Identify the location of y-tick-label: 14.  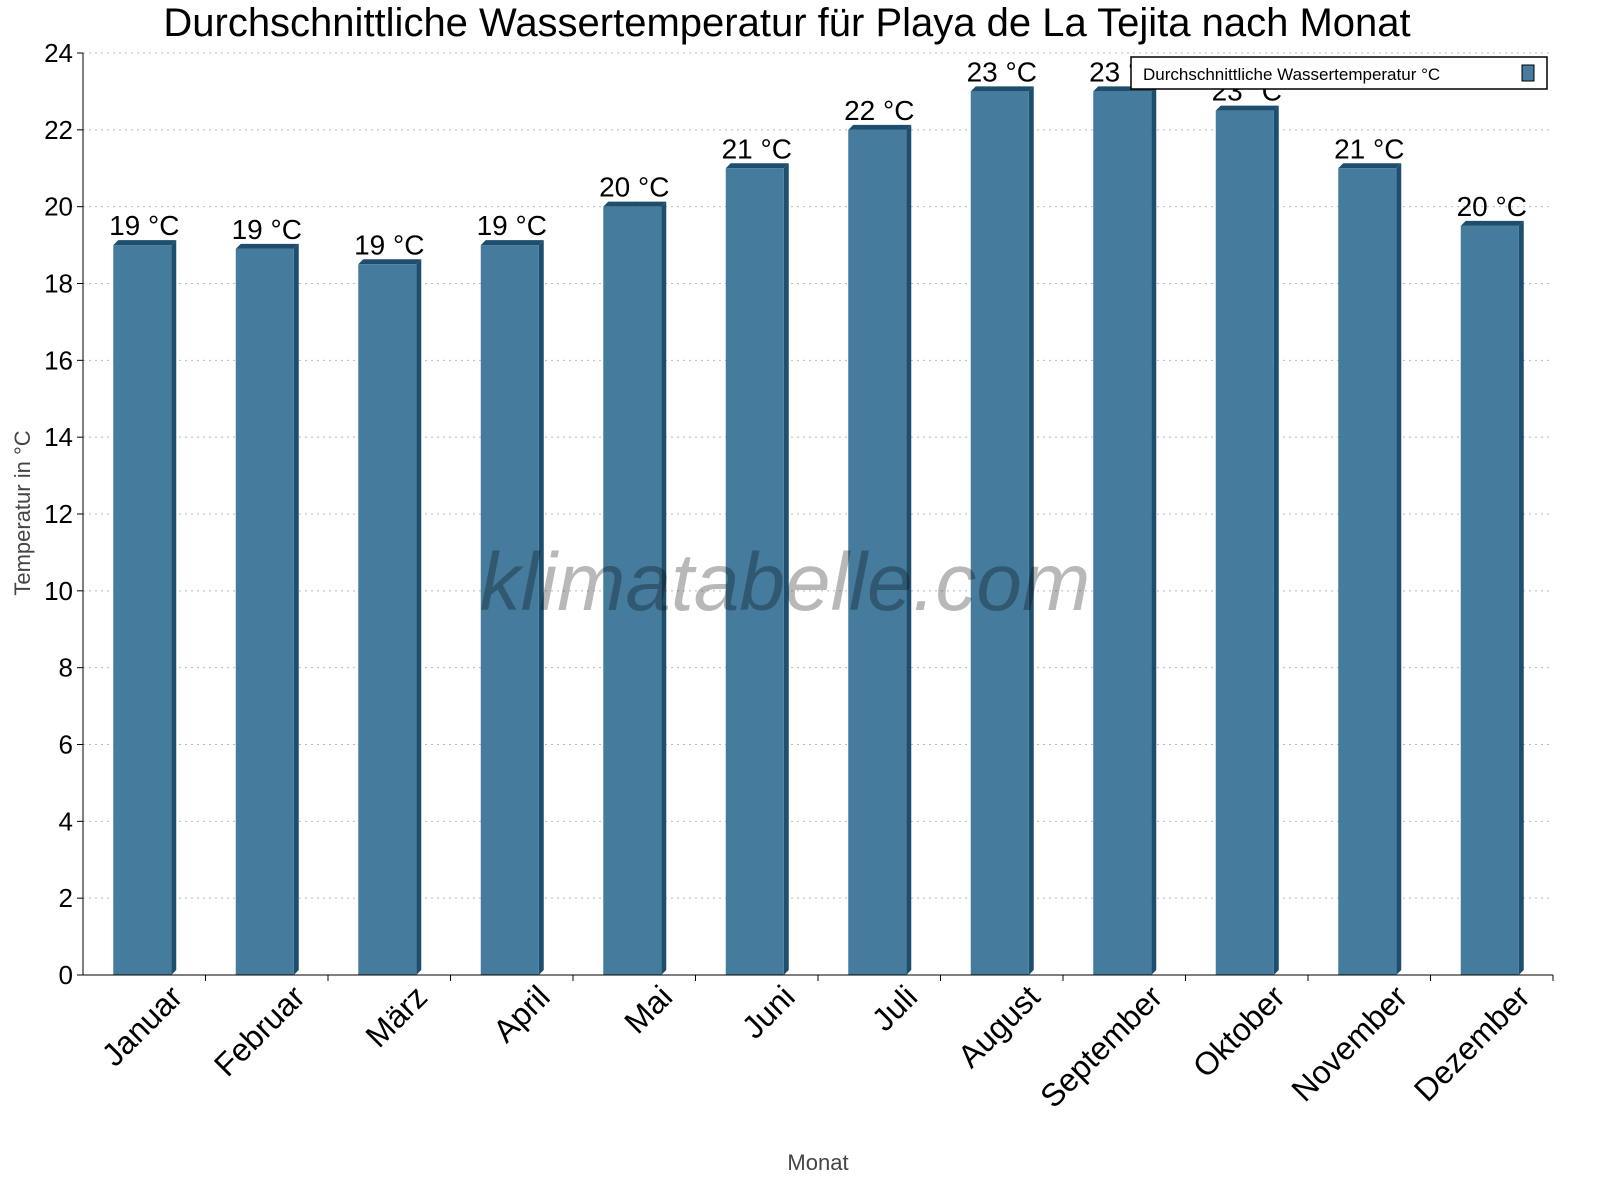
(58, 437).